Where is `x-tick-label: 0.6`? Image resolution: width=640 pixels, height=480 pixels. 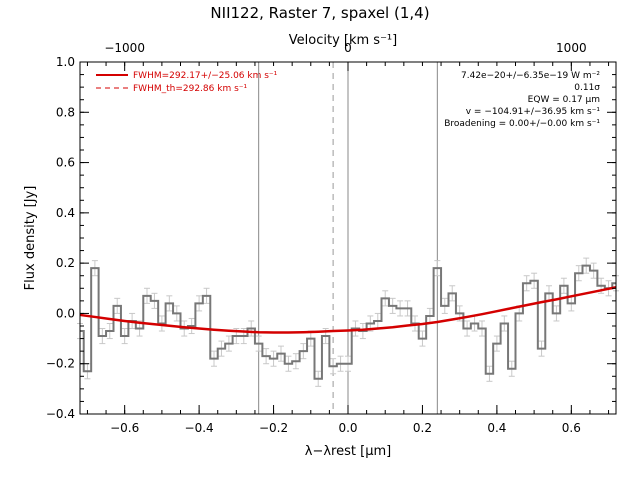 x-tick-label: 0.6 is located at coordinates (571, 428).